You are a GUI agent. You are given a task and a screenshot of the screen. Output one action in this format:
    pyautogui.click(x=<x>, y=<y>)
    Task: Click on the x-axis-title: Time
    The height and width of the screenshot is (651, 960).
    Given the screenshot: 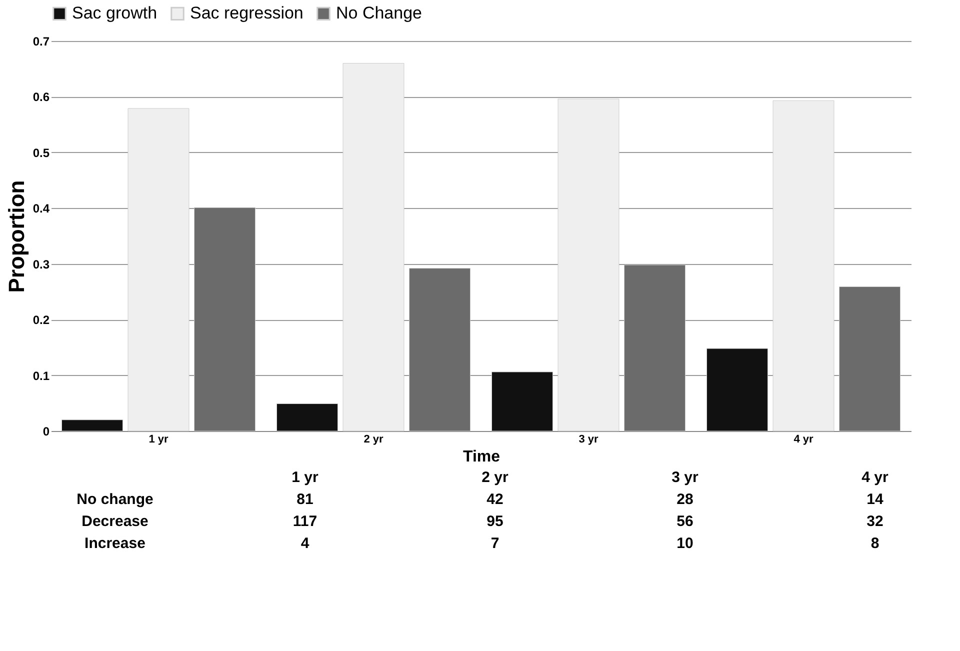 What is the action you would take?
    pyautogui.click(x=481, y=457)
    